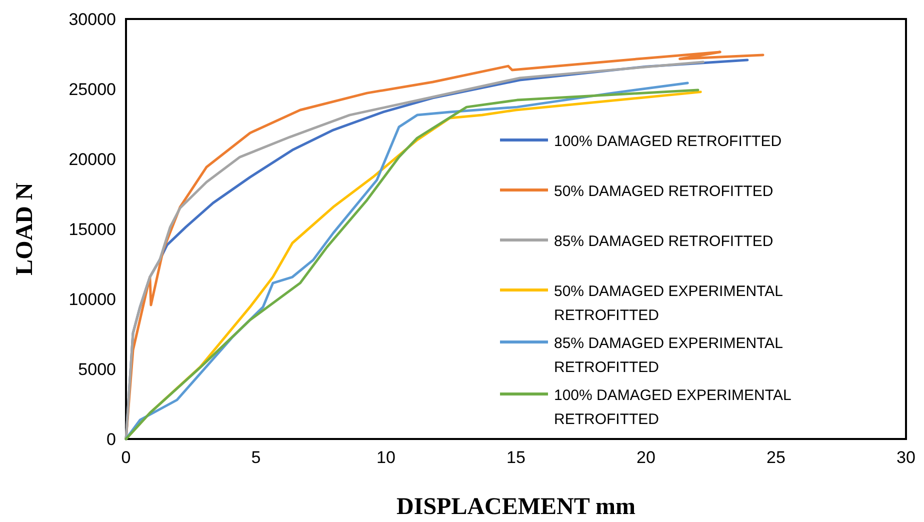 The width and height of the screenshot is (924, 522). I want to click on x-tick-label: 25, so click(776, 457).